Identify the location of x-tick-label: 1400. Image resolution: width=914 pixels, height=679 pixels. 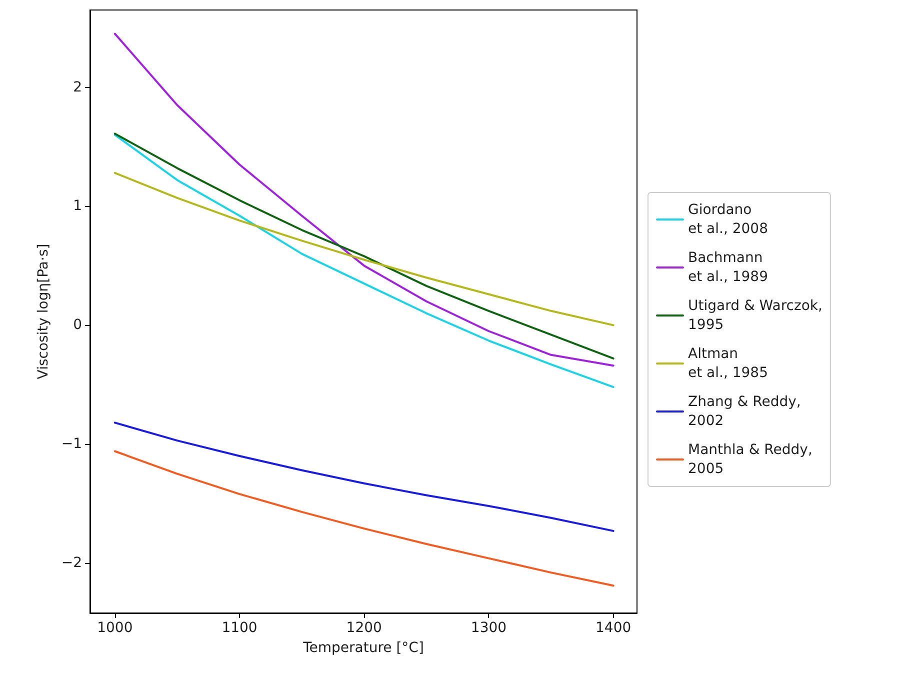
(614, 628).